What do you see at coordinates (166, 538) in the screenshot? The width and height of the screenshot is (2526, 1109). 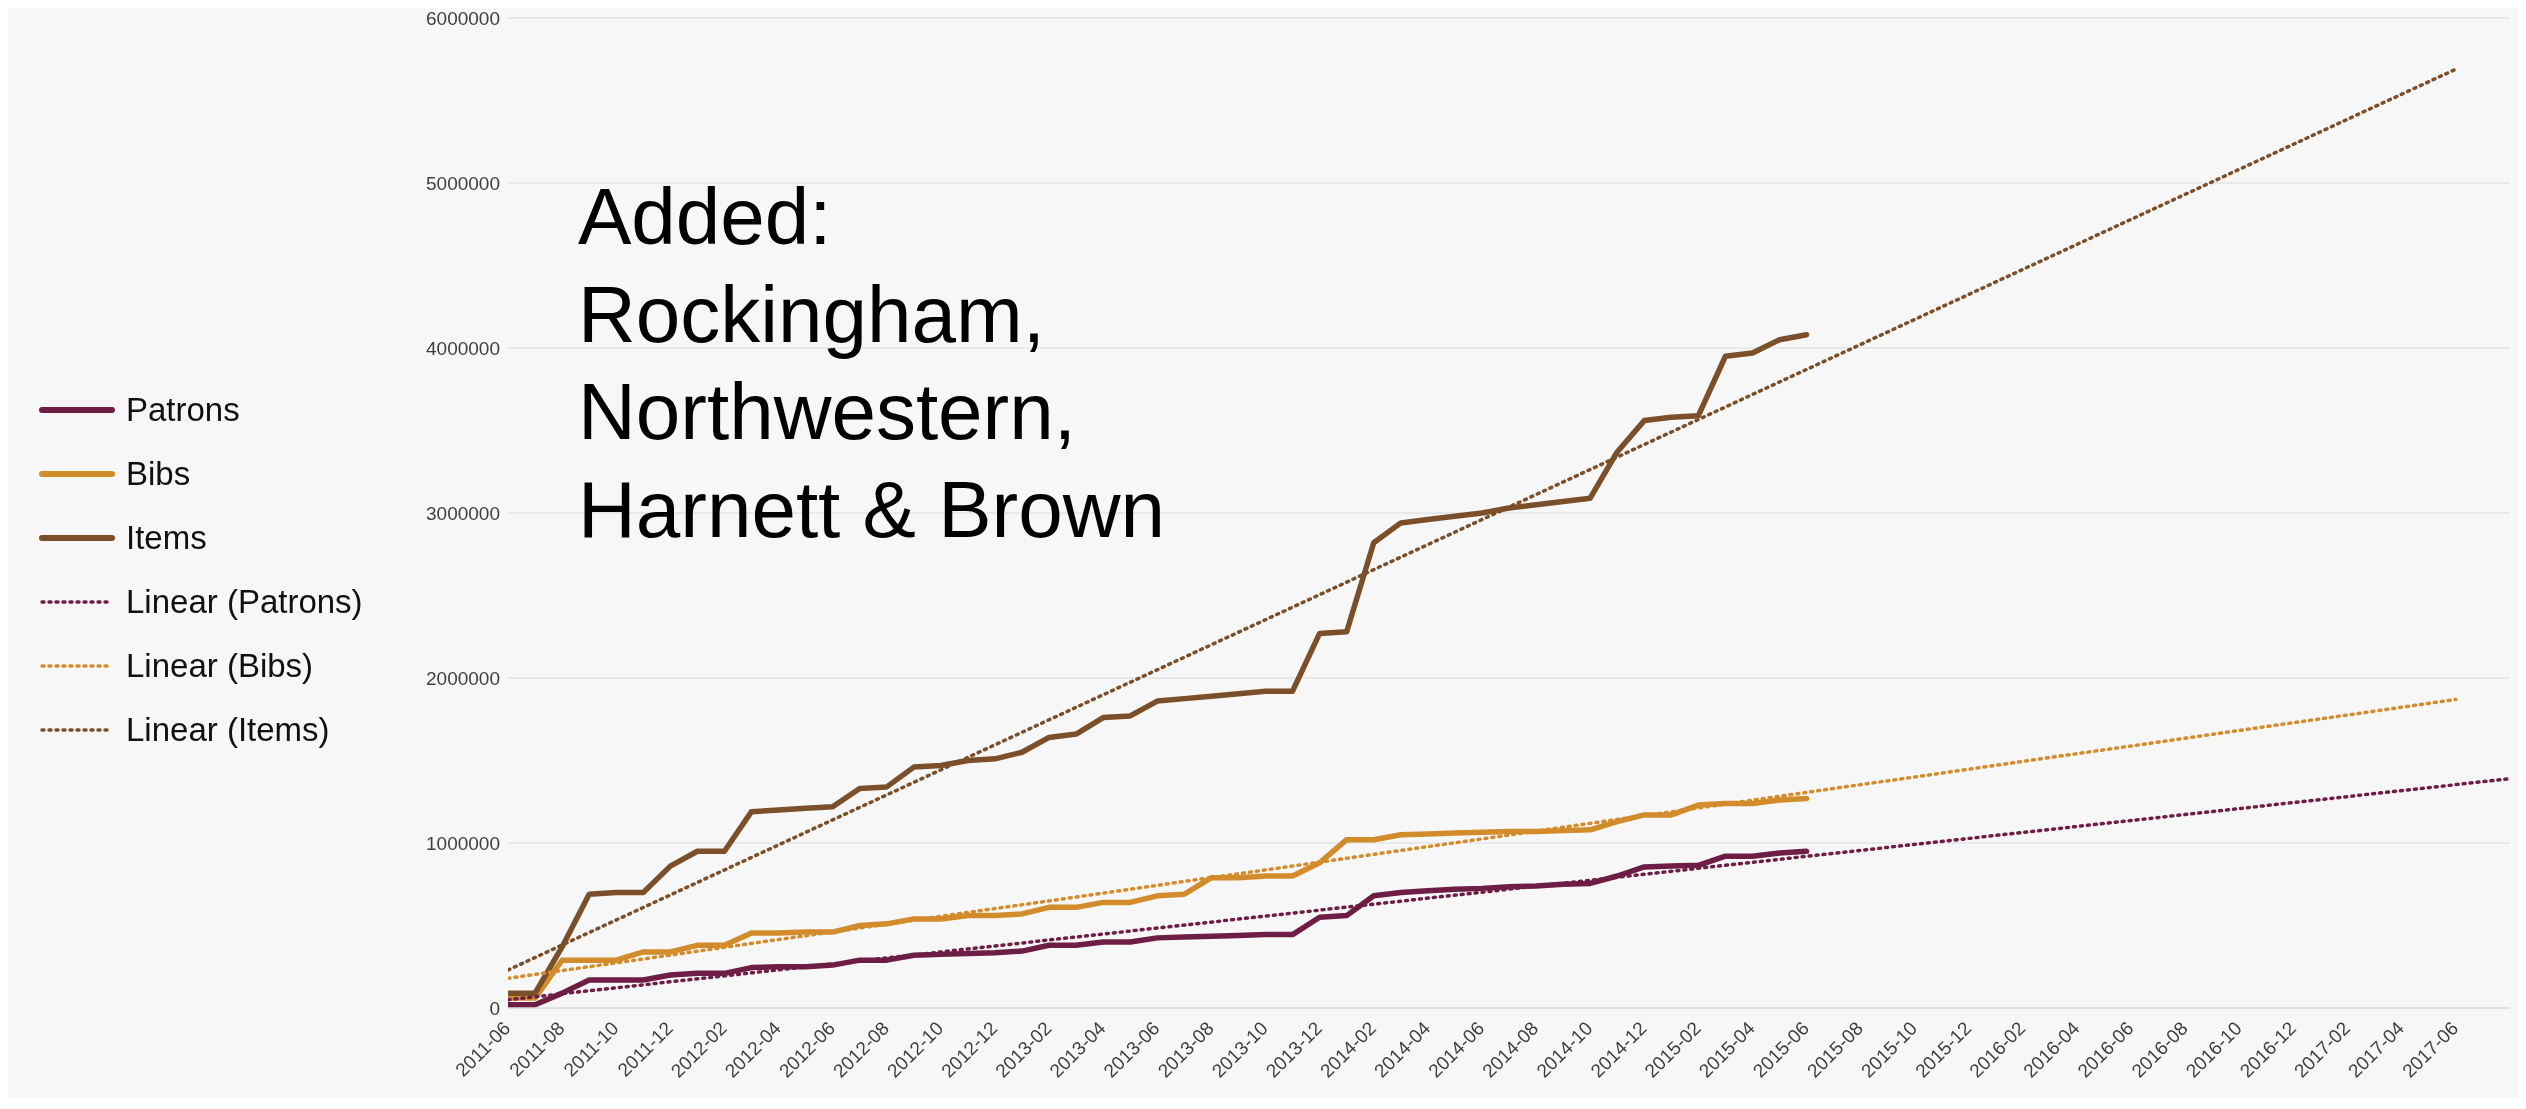 I see `legend-label: Items` at bounding box center [166, 538].